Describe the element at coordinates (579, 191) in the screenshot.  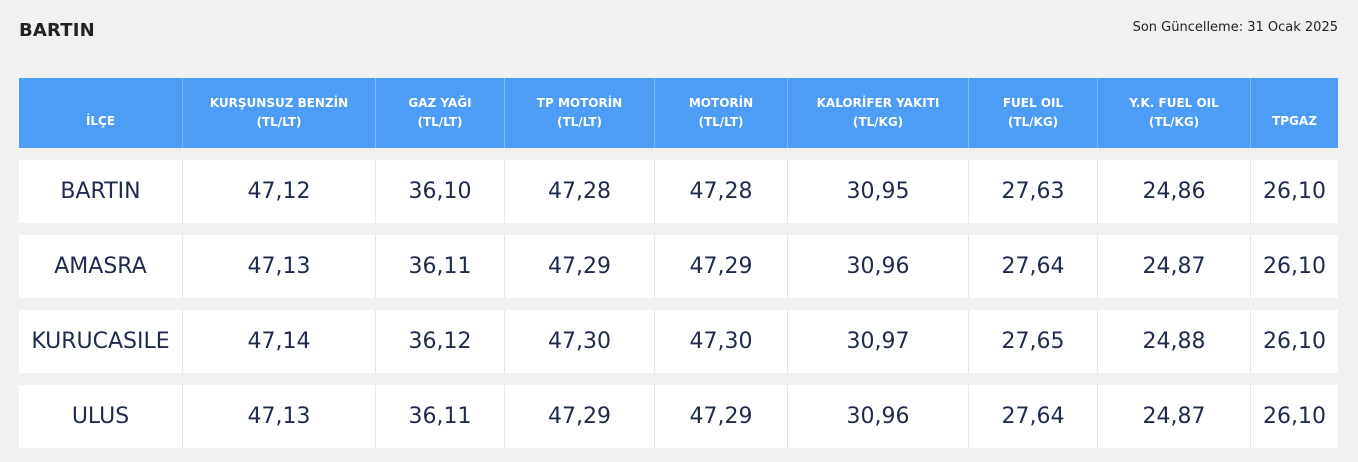
I see `cell-tp-motorin: 47,28` at that location.